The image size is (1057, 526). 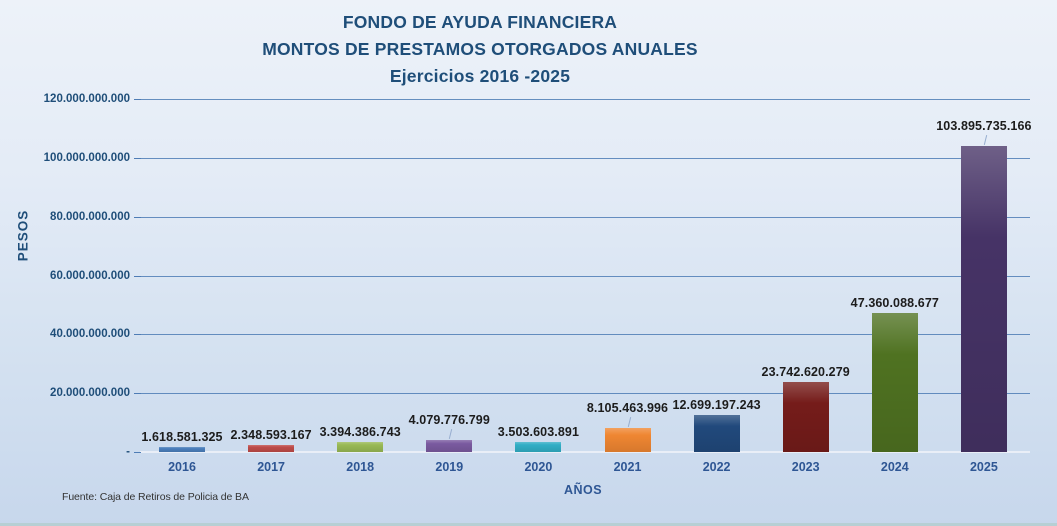 I want to click on y-tick-label: 120.000.000.000, so click(x=86, y=99).